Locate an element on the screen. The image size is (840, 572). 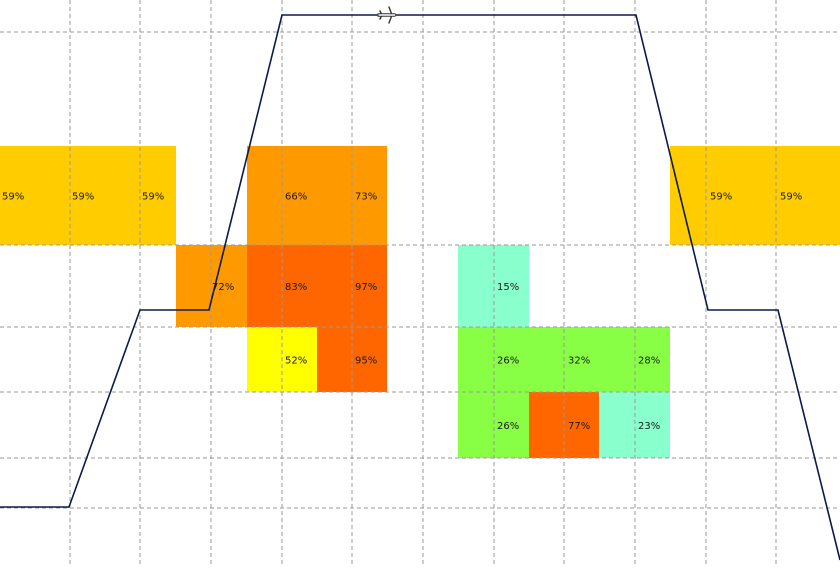
cell-label: 32% is located at coordinates (579, 361).